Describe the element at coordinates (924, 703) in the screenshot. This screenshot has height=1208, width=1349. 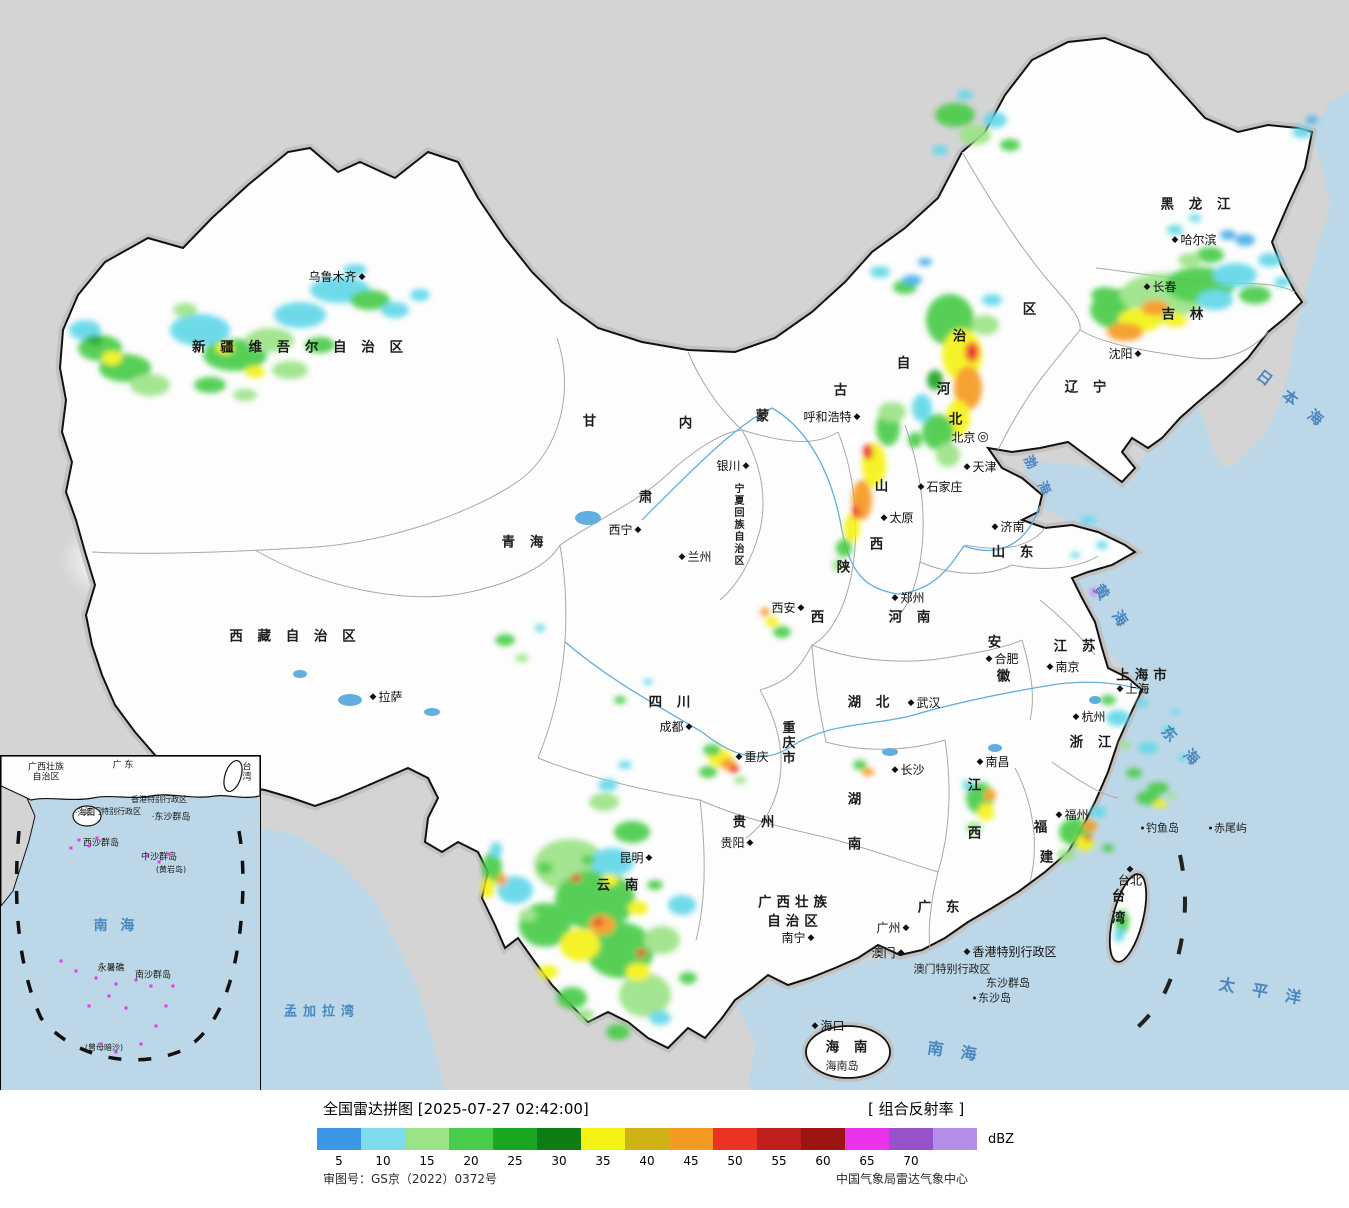
I see `city-label: ◆ 武汉` at that location.